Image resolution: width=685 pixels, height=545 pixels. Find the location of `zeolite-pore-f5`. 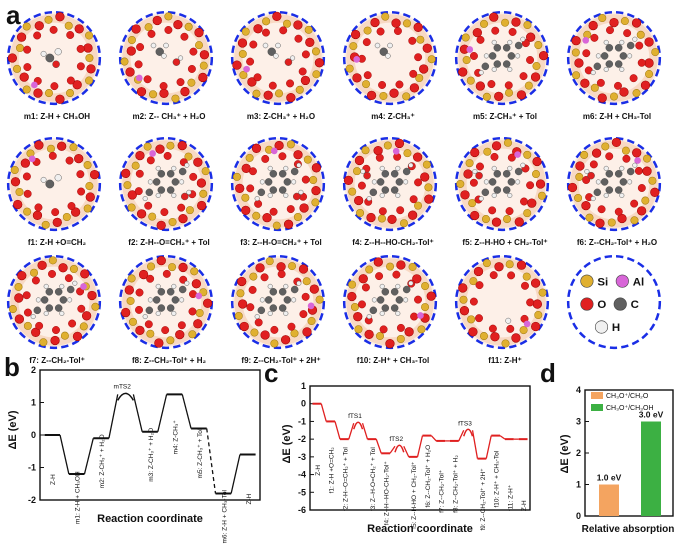

zeolite-pore-f5 is located at coordinates (502, 184).